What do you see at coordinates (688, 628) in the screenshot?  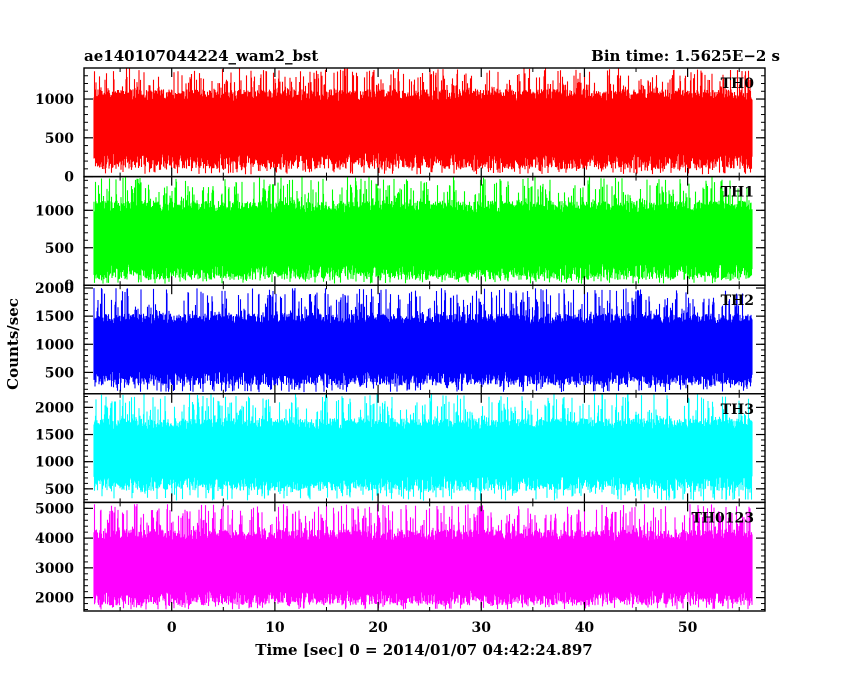 I see `x-tick-label: 50` at bounding box center [688, 628].